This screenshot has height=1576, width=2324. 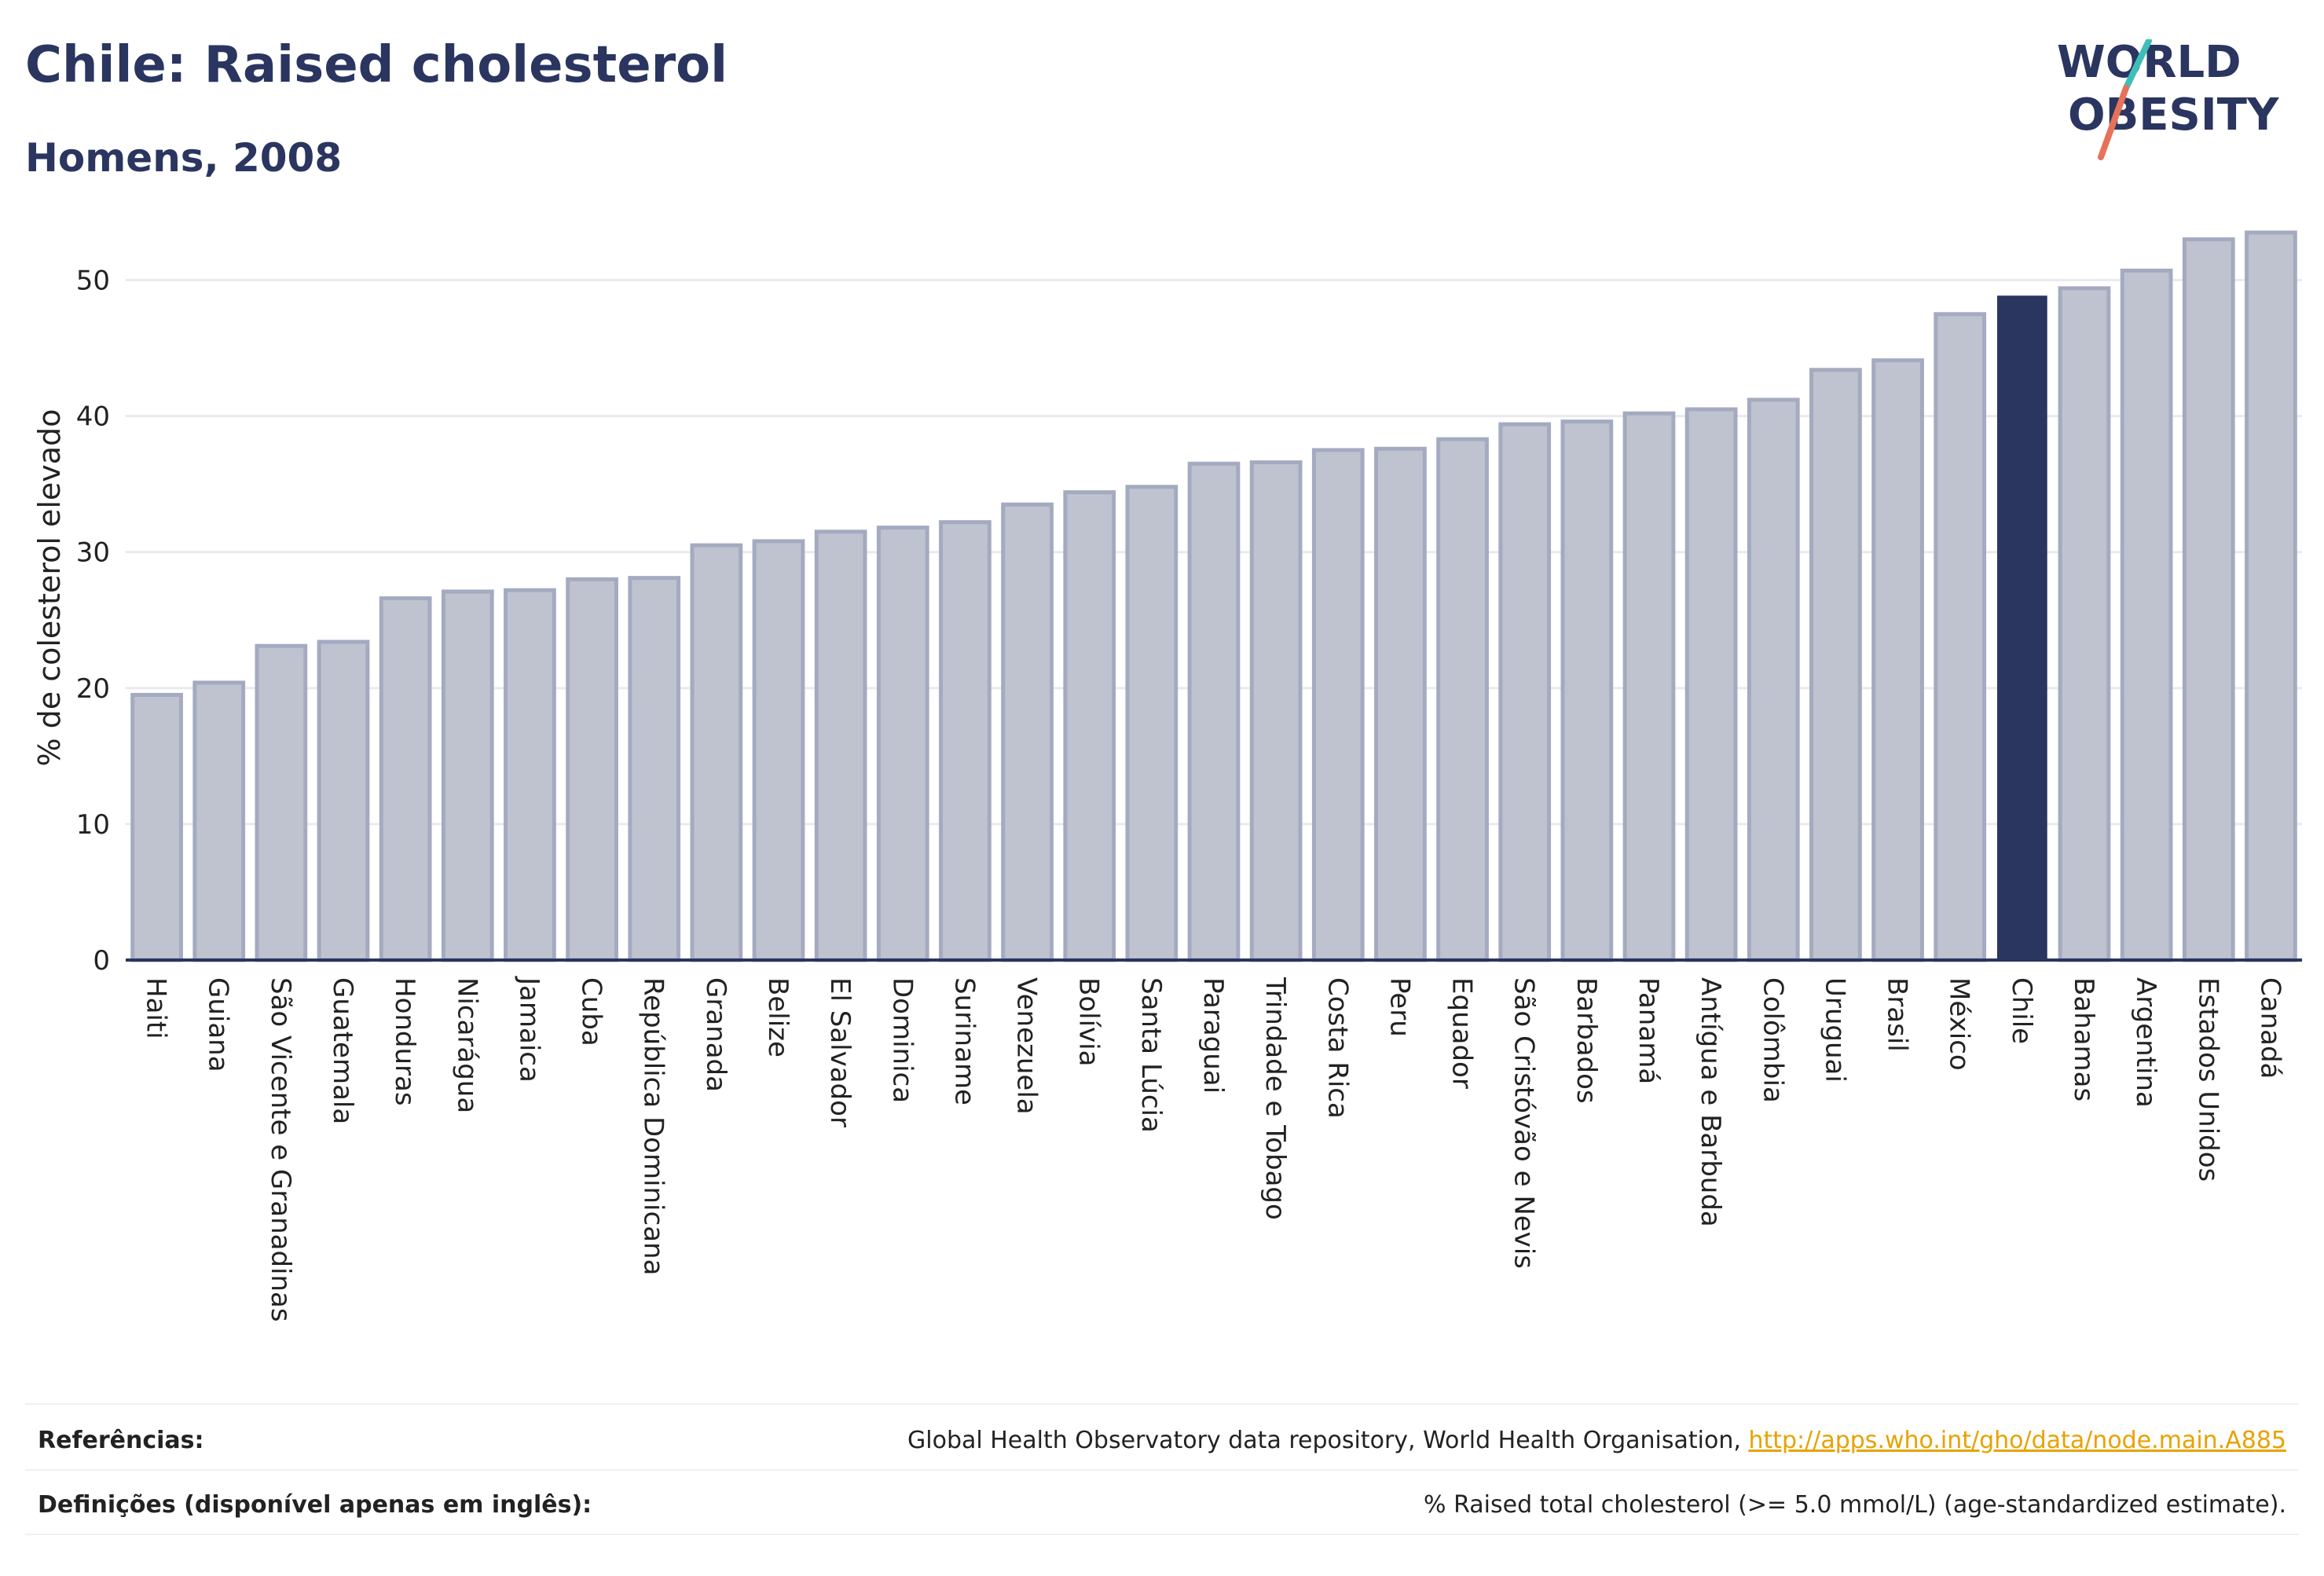 I want to click on y-tick-label: 40, so click(x=93, y=417).